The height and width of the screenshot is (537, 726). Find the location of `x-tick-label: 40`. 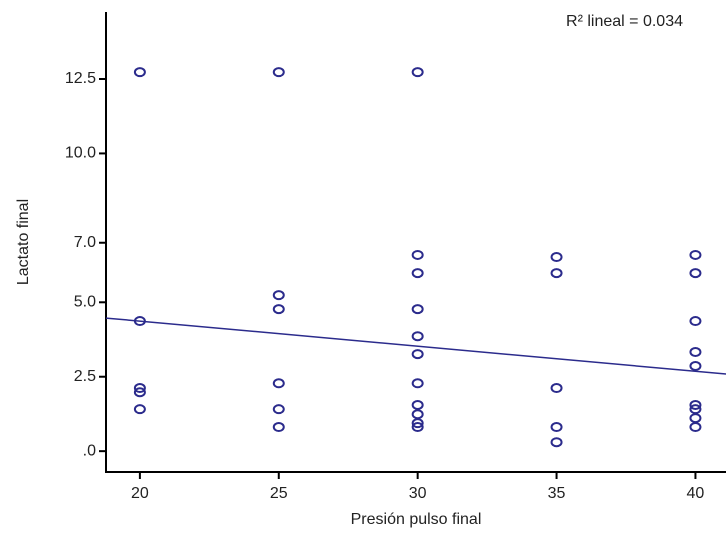

x-tick-label: 40 is located at coordinates (696, 493).